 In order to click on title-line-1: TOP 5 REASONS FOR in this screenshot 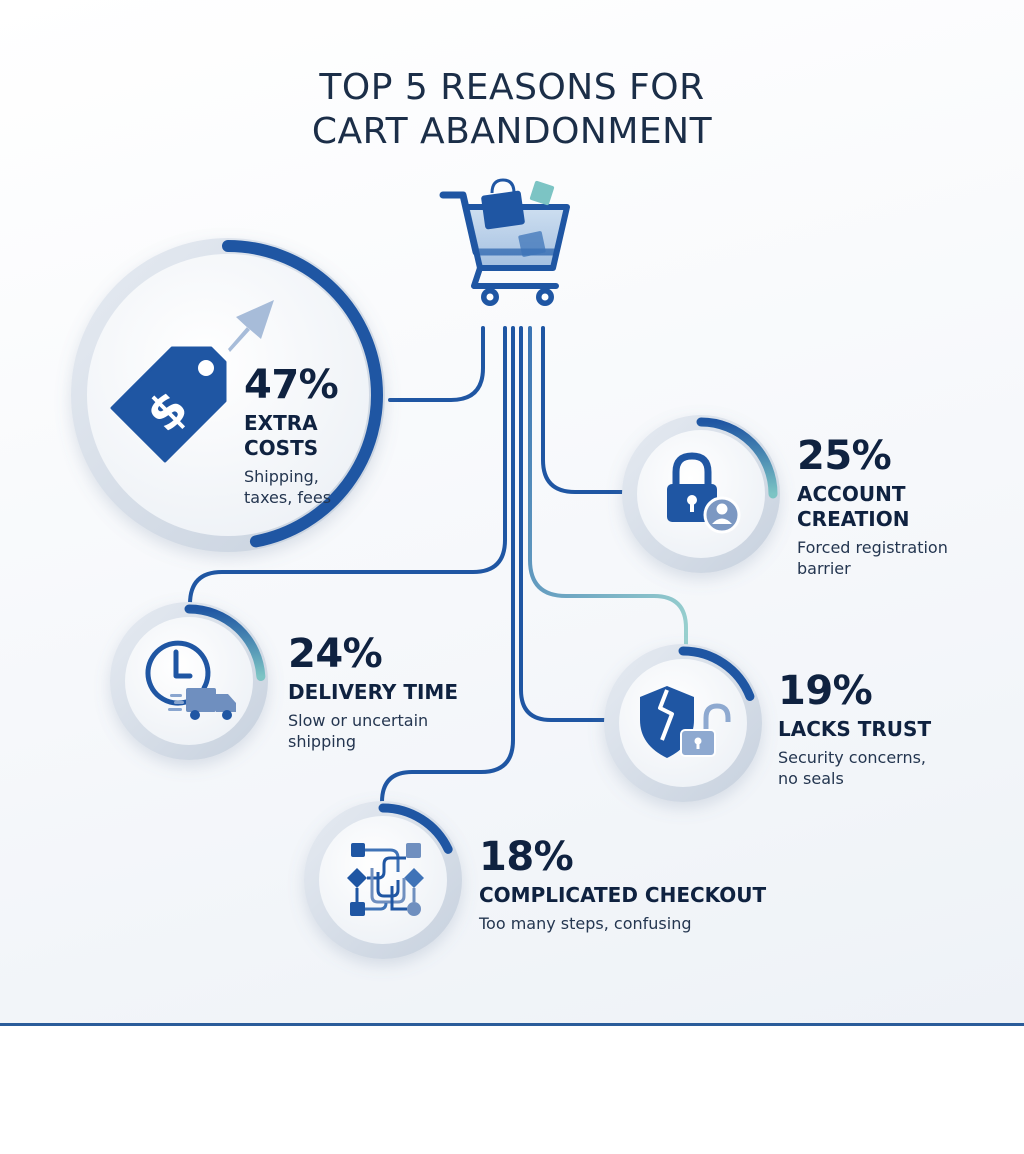, I will do `click(512, 87)`.